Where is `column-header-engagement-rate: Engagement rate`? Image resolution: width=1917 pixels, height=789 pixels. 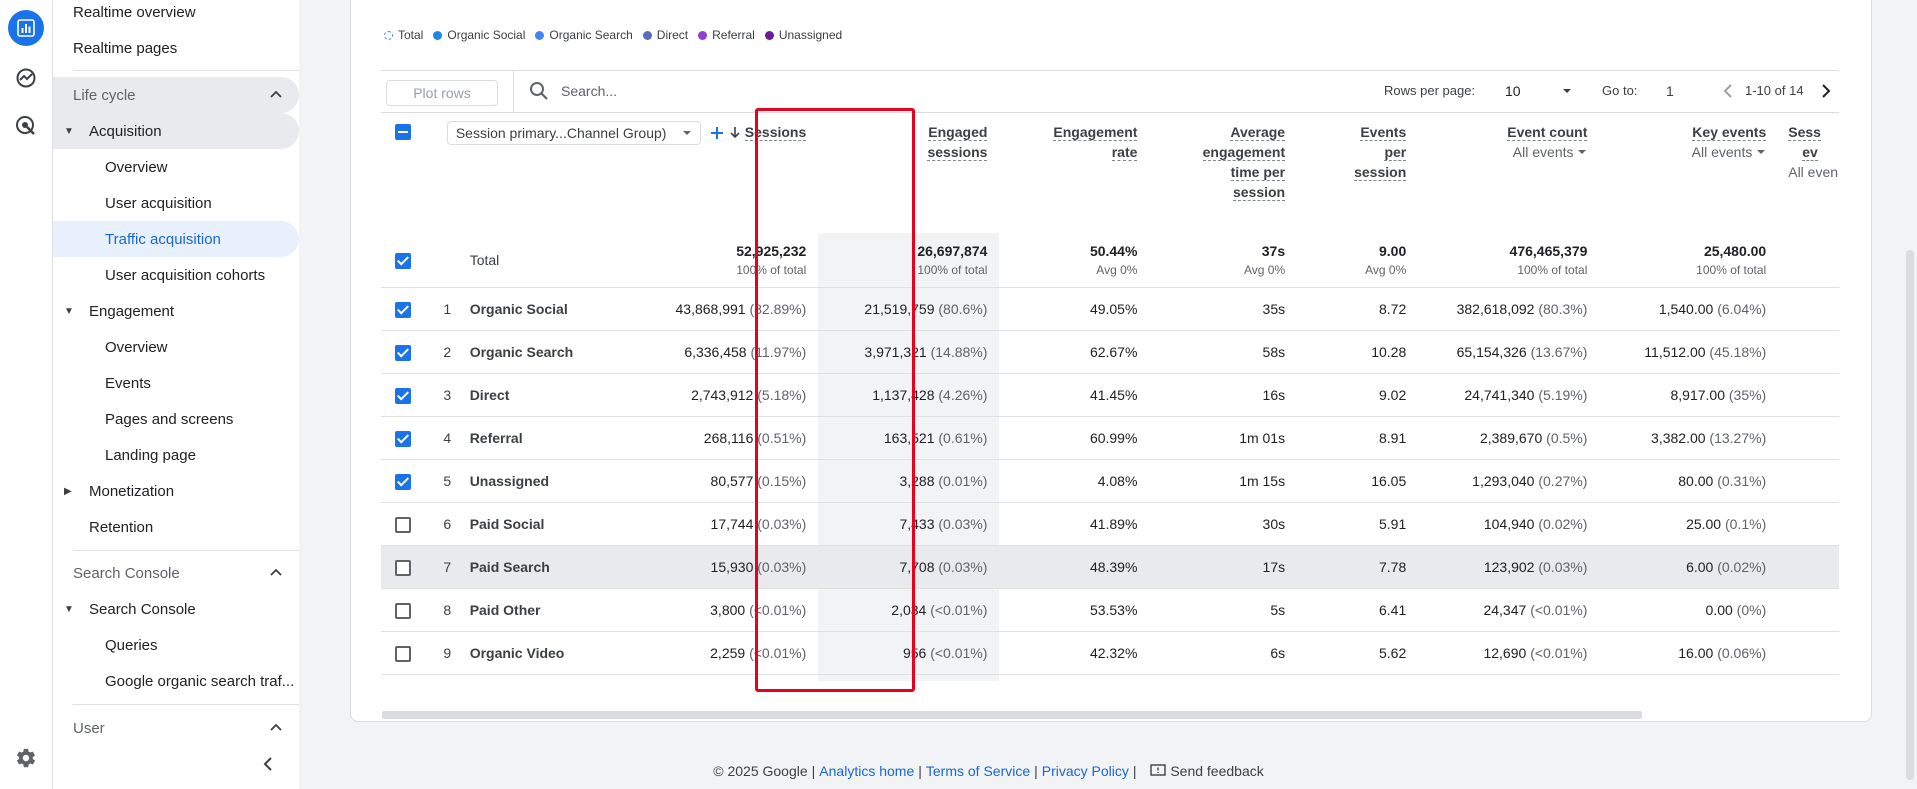 column-header-engagement-rate: Engagement rate is located at coordinates (1074, 172).